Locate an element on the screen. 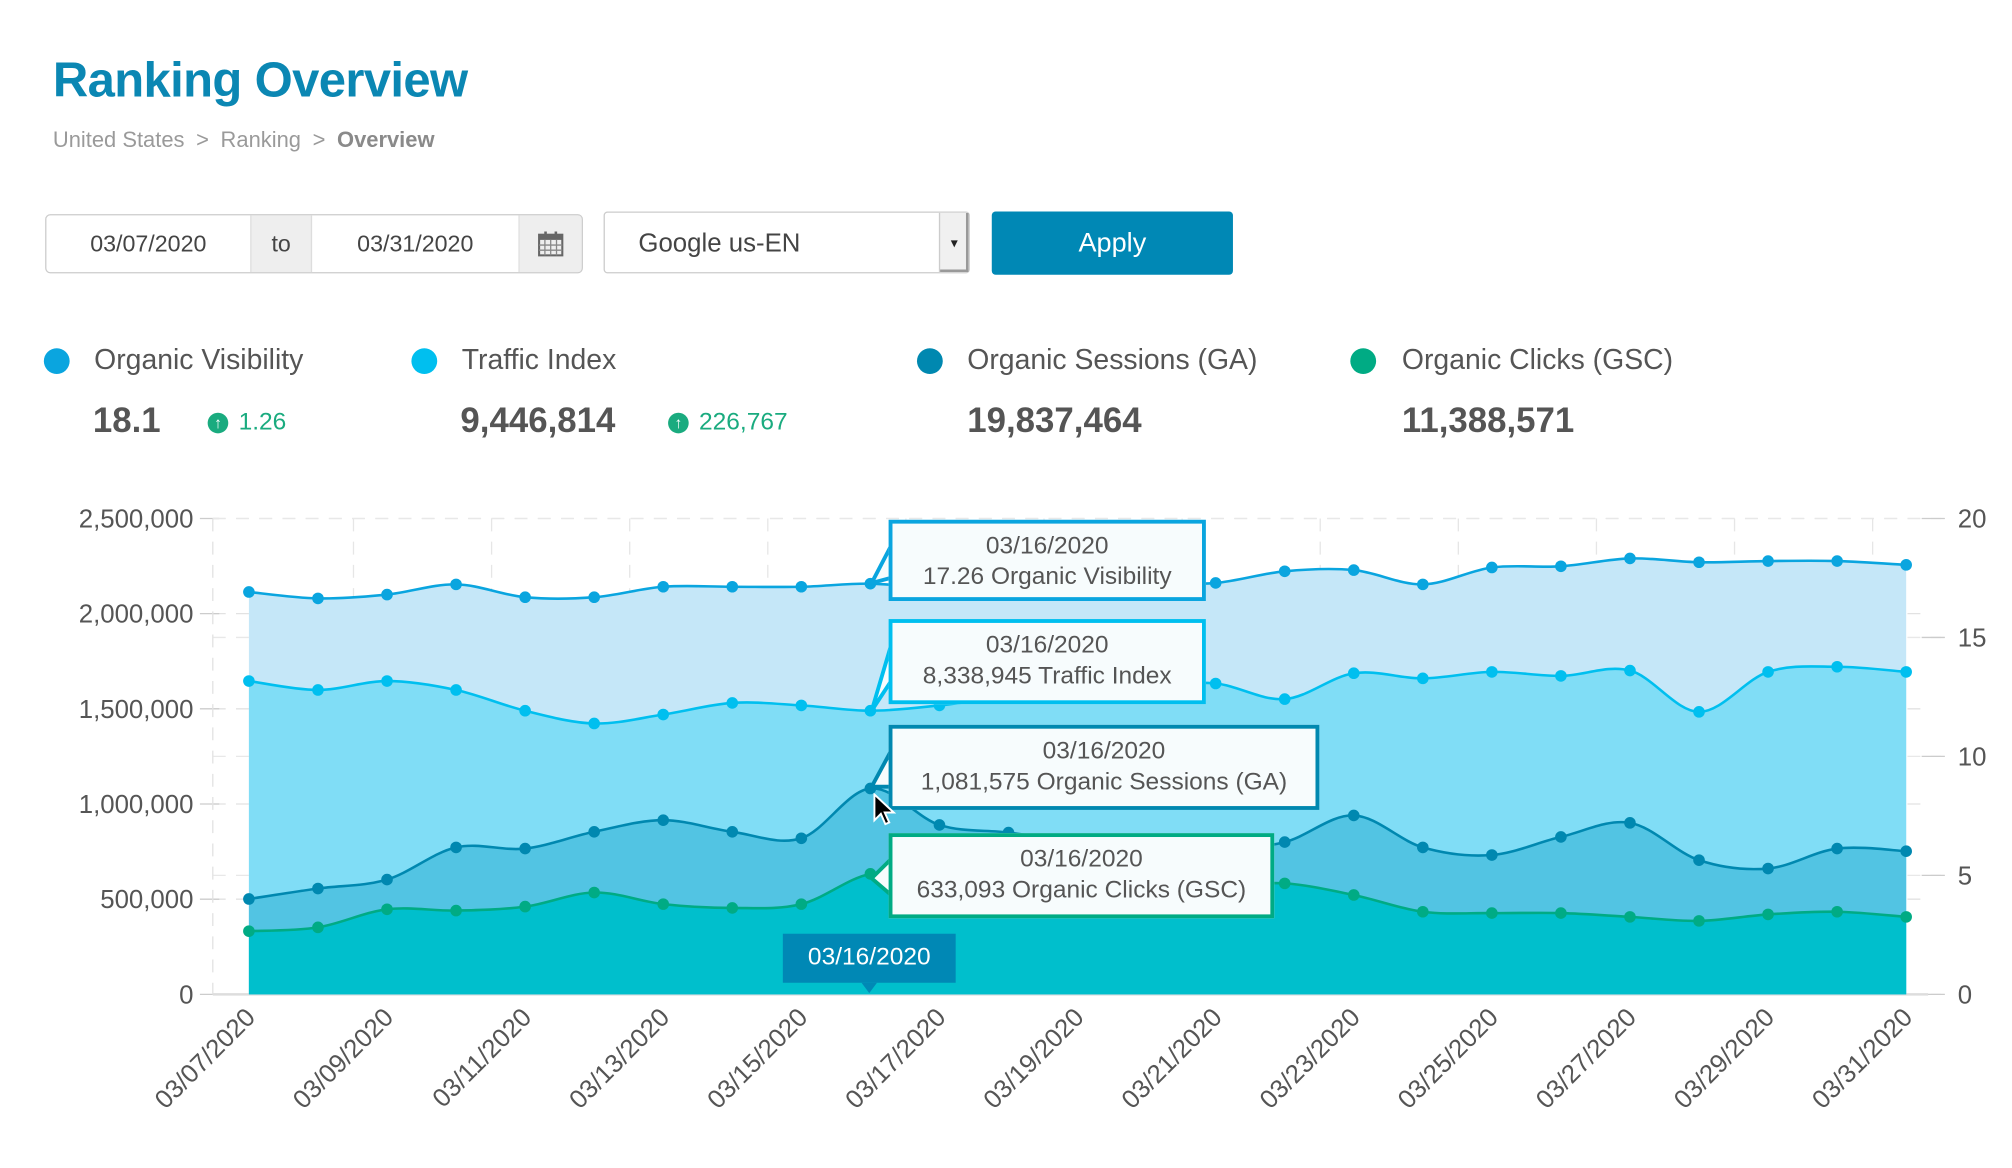  point-traffic-index-03-10-2020 is located at coordinates (456, 690).